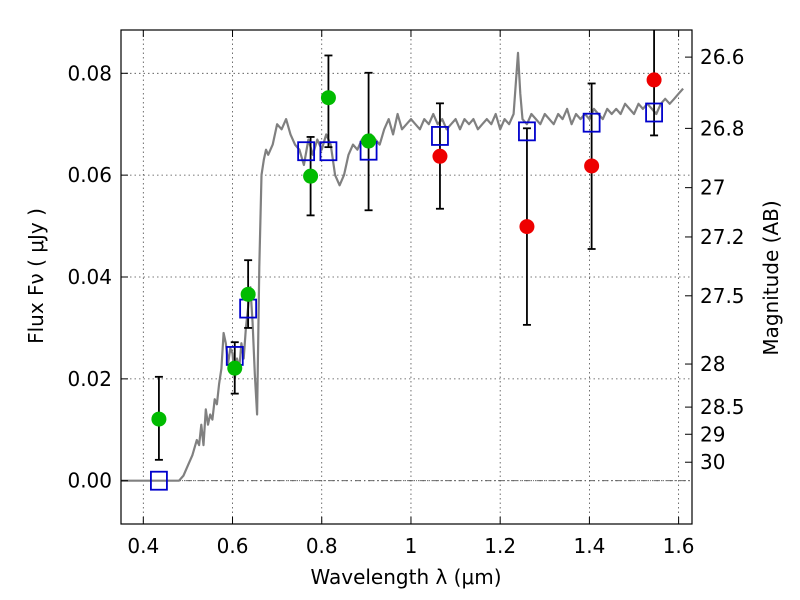 The width and height of the screenshot is (800, 600). I want to click on y-axis-title-left: Flux Fν ( μJy ), so click(36, 276).